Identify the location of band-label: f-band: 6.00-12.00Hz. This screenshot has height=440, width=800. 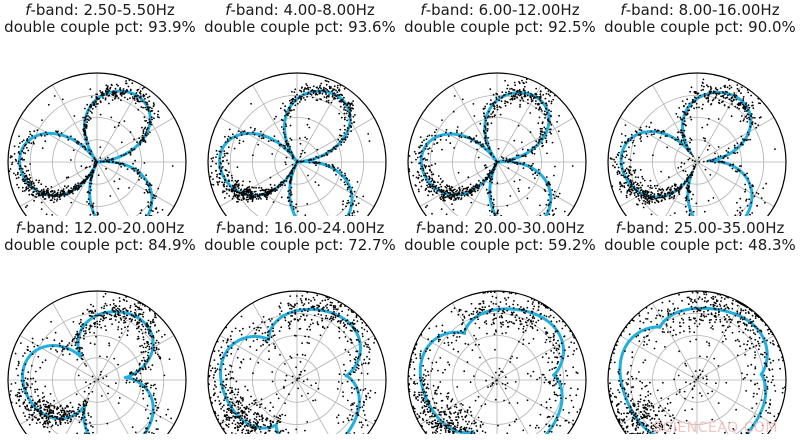
(500, 10).